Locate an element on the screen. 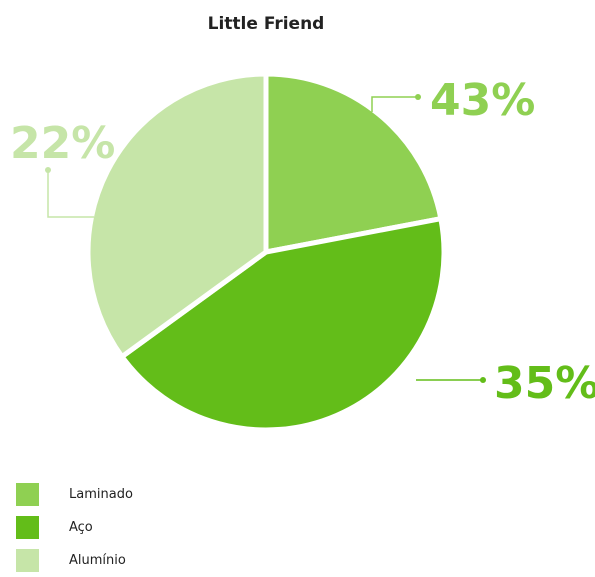 This screenshot has height=577, width=595. legend-label: Alumínio is located at coordinates (97, 560).